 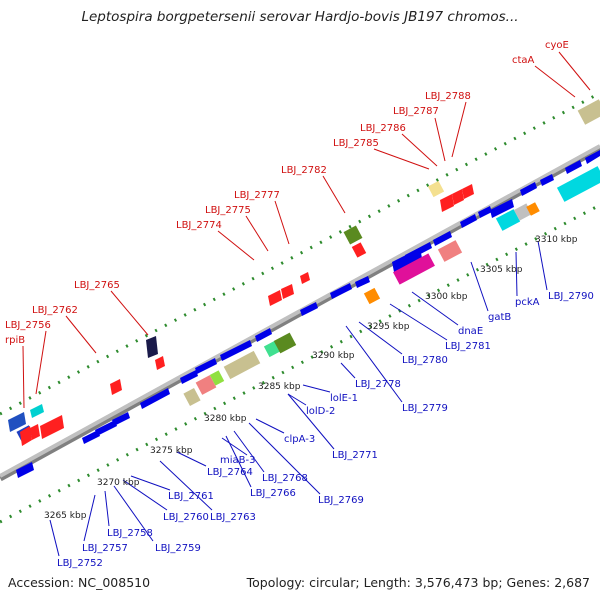 I want to click on gene-label: LBJ_2762, so click(x=55, y=310).